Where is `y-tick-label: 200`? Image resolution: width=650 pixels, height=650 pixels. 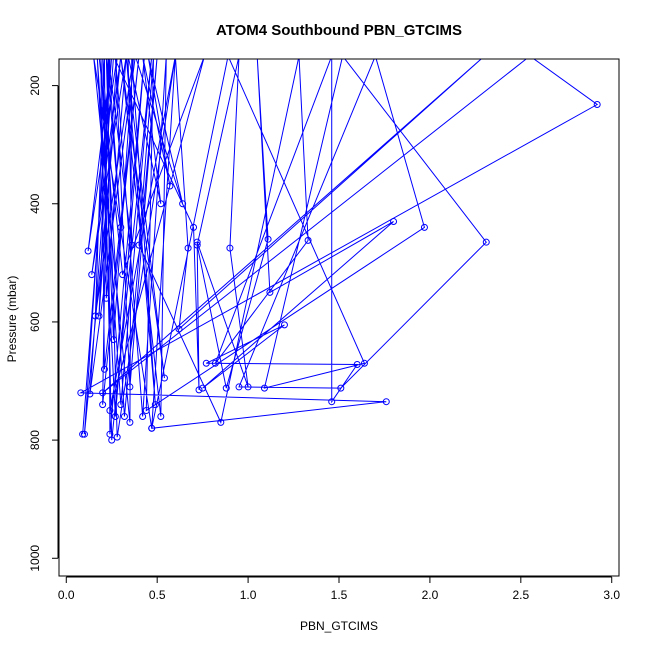
y-tick-label: 200 is located at coordinates (35, 85).